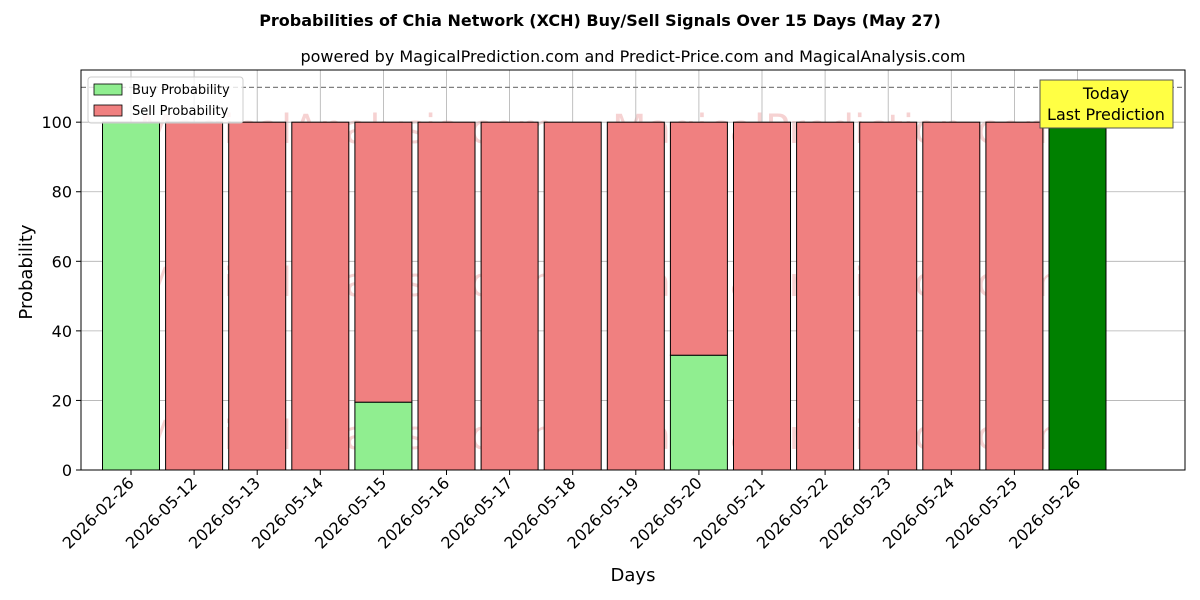 Image resolution: width=1200 pixels, height=600 pixels. What do you see at coordinates (26, 271) in the screenshot?
I see `y-axis-label: Probability` at bounding box center [26, 271].